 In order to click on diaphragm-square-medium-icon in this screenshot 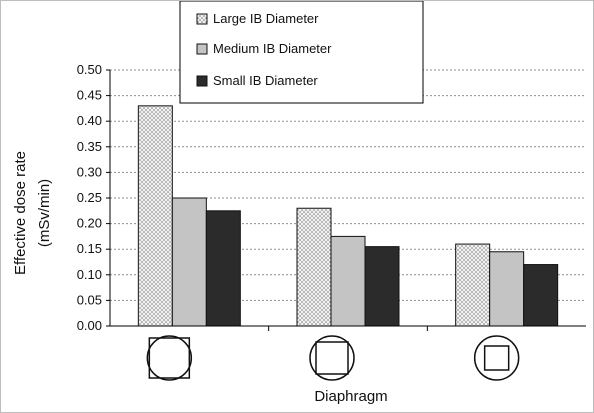, I will do `click(332, 358)`.